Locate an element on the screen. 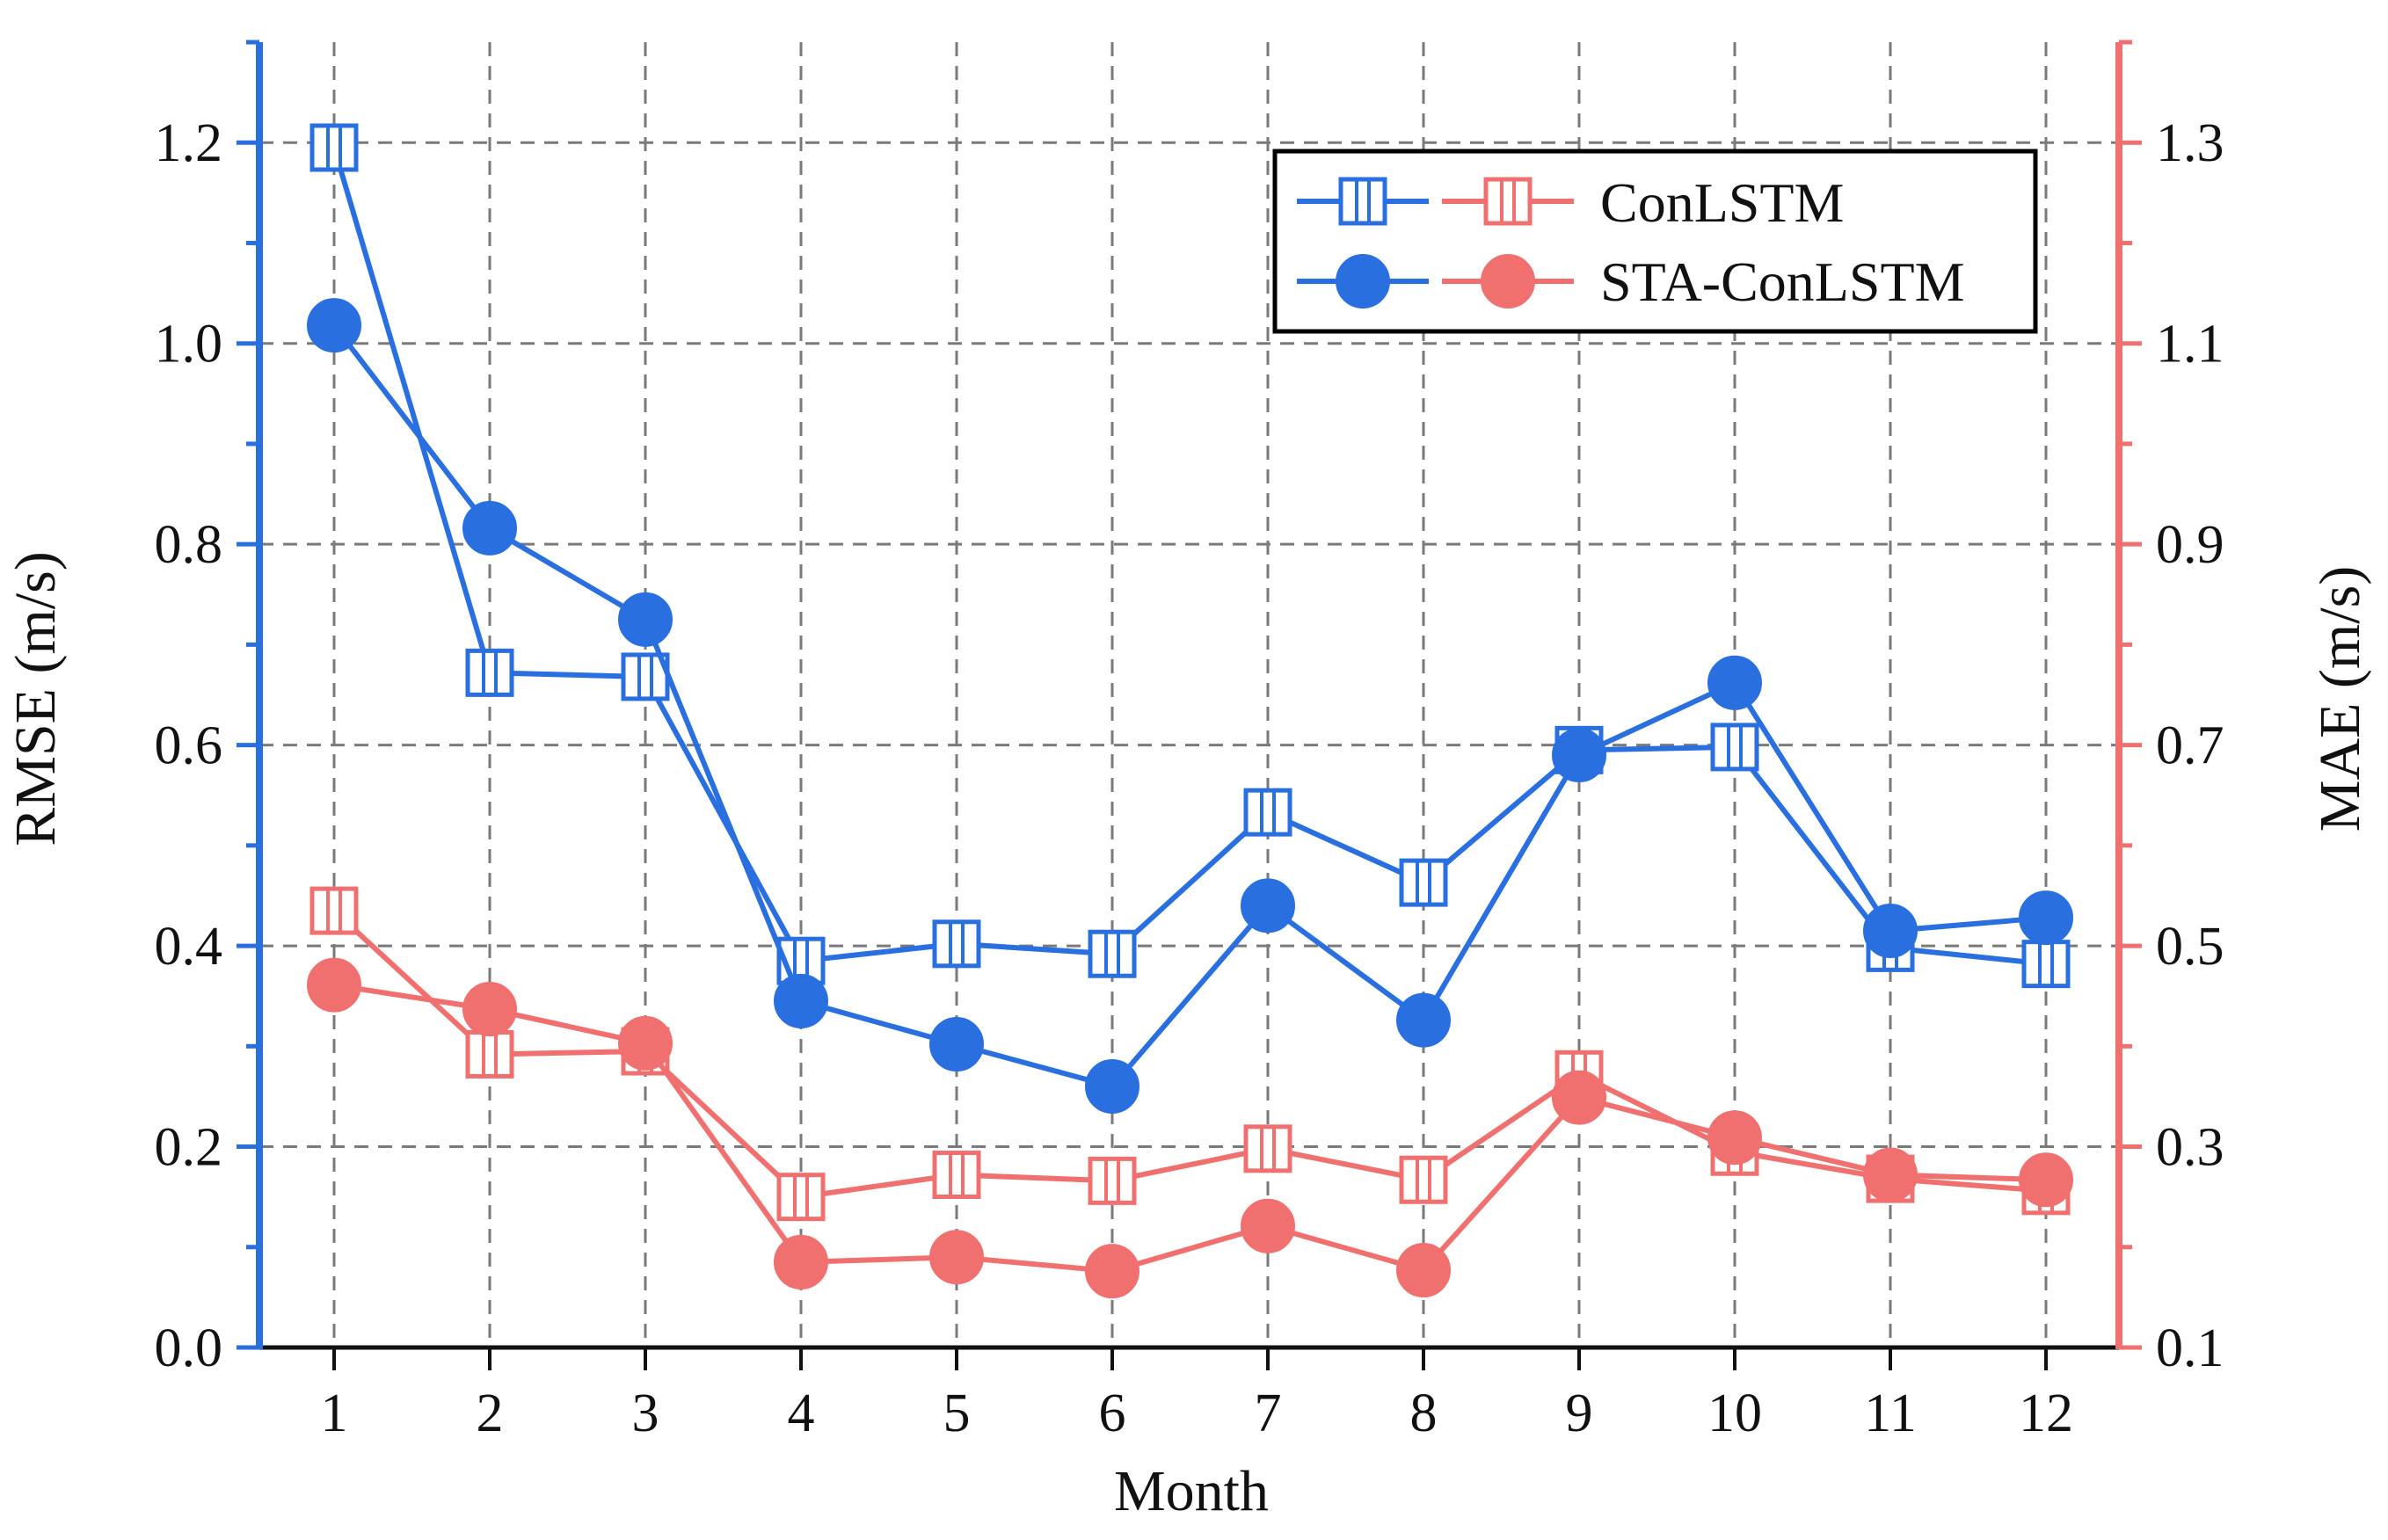 Image resolution: width=2388 pixels, height=1540 pixels. x-tick-label-9: 9 is located at coordinates (1579, 1413).